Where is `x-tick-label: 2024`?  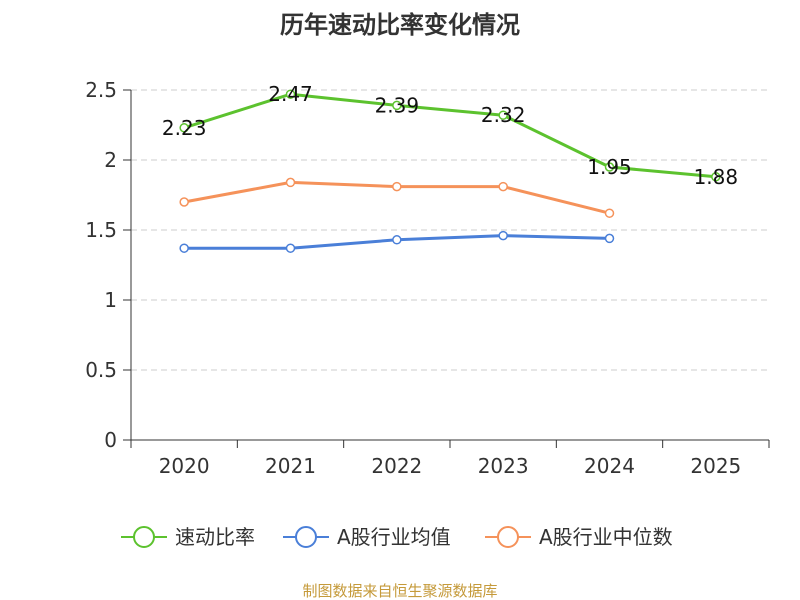 x-tick-label: 2024 is located at coordinates (609, 466).